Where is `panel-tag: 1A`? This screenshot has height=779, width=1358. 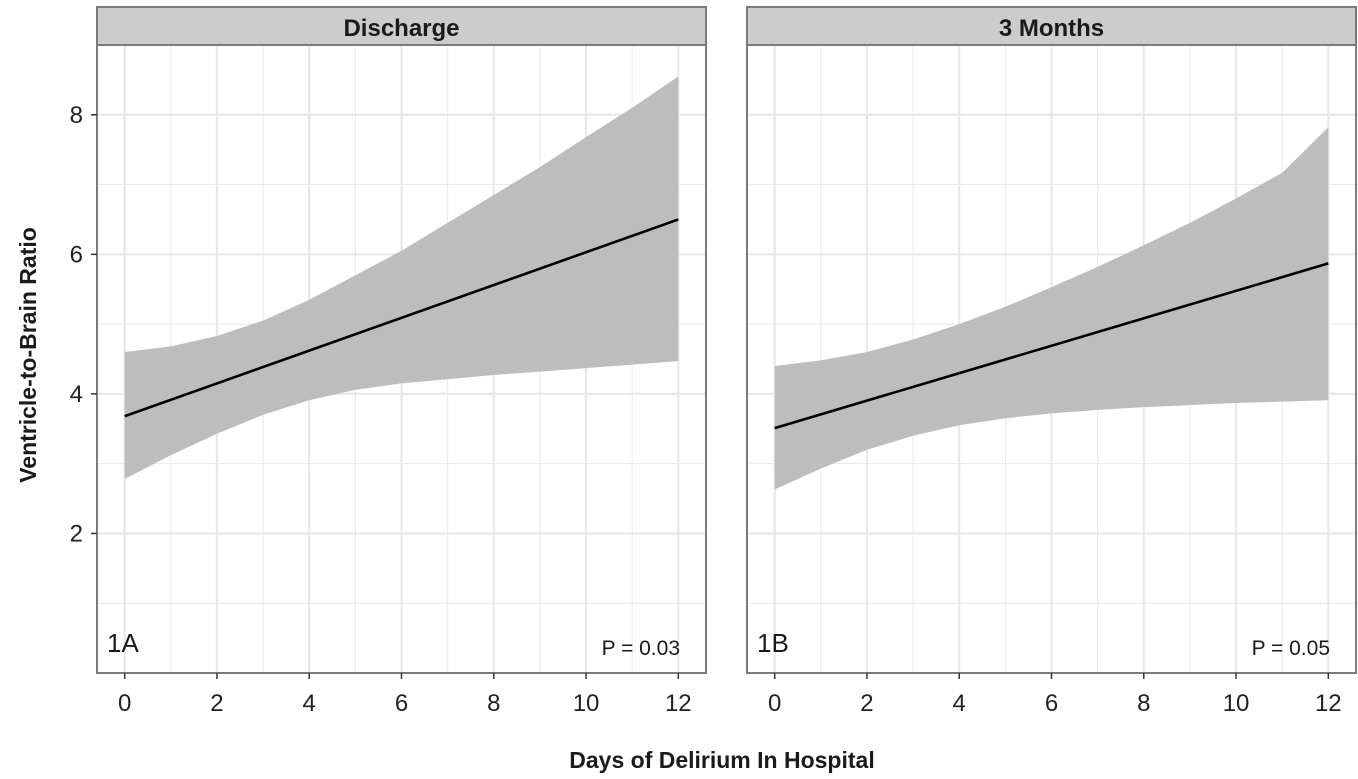
panel-tag: 1A is located at coordinates (123, 643).